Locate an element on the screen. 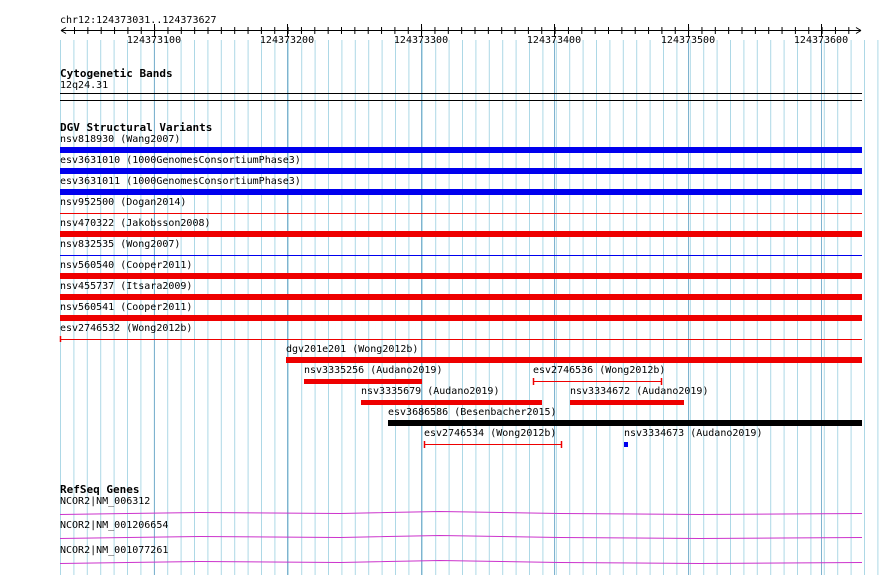 Image resolution: width=890 pixels, height=575 pixels. ruler-tick-label: 124373100 is located at coordinates (154, 40).